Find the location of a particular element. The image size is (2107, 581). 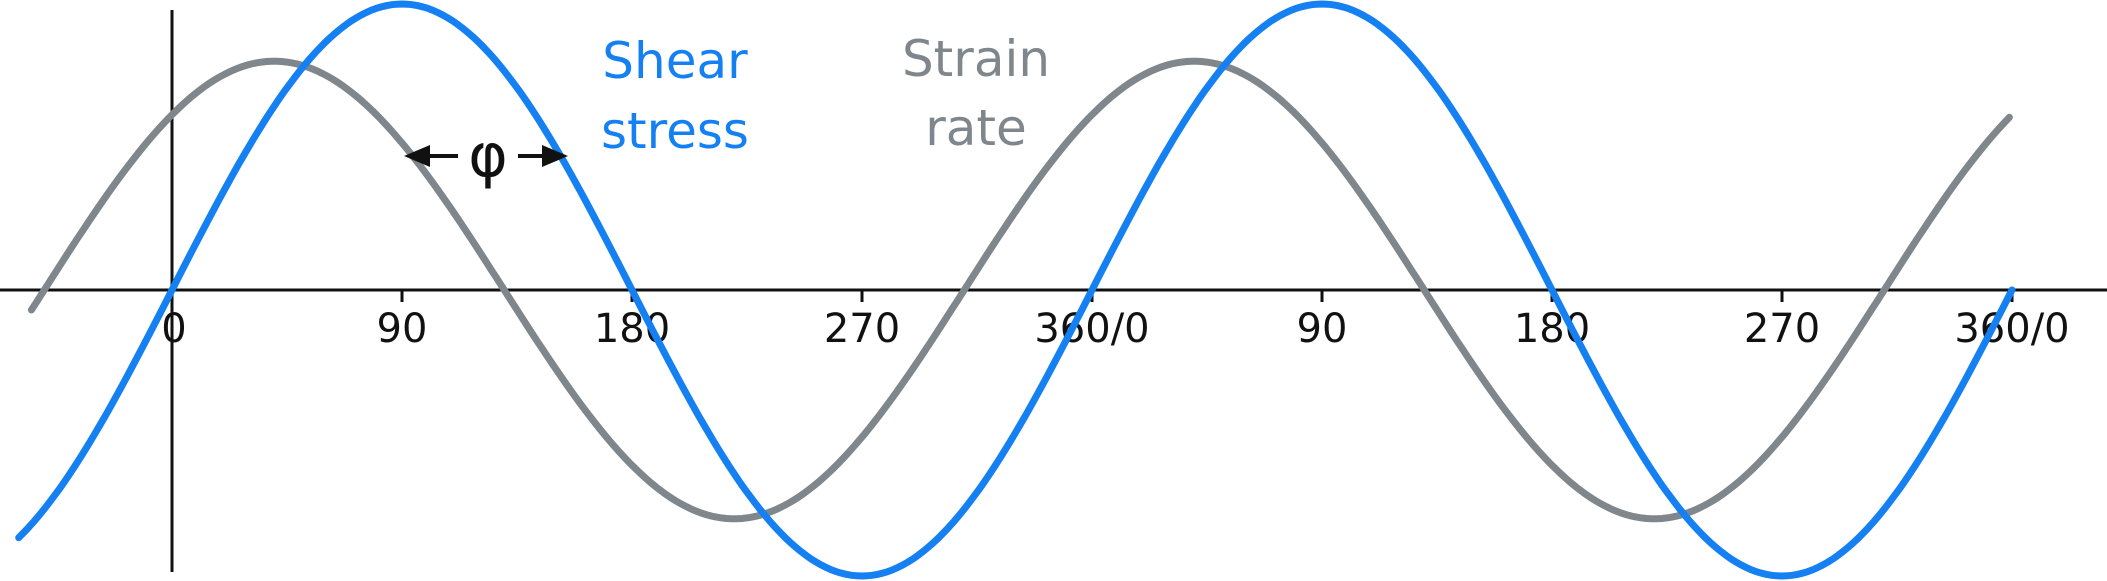

strain-rate-label-line-2: rate is located at coordinates (976, 128).